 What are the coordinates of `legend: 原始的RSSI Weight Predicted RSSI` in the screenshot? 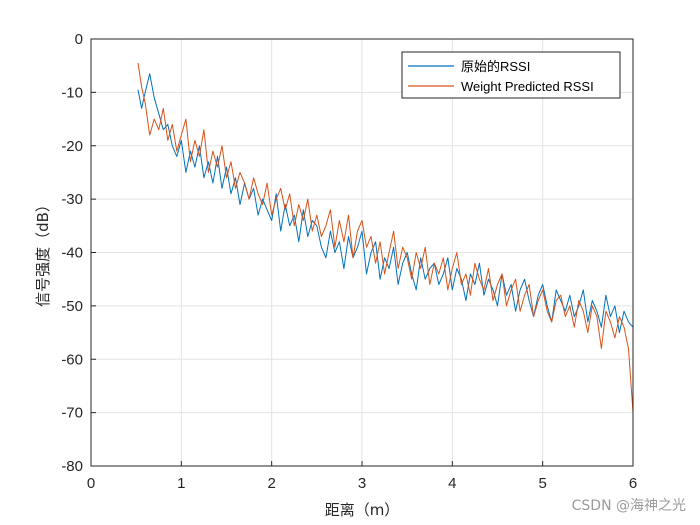 It's located at (511, 75).